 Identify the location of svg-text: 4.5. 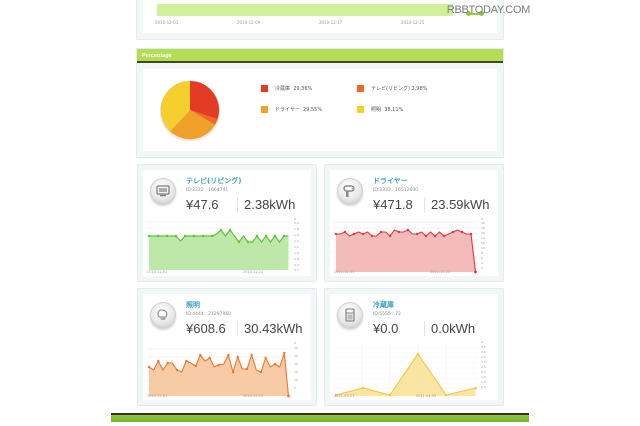
(483, 347).